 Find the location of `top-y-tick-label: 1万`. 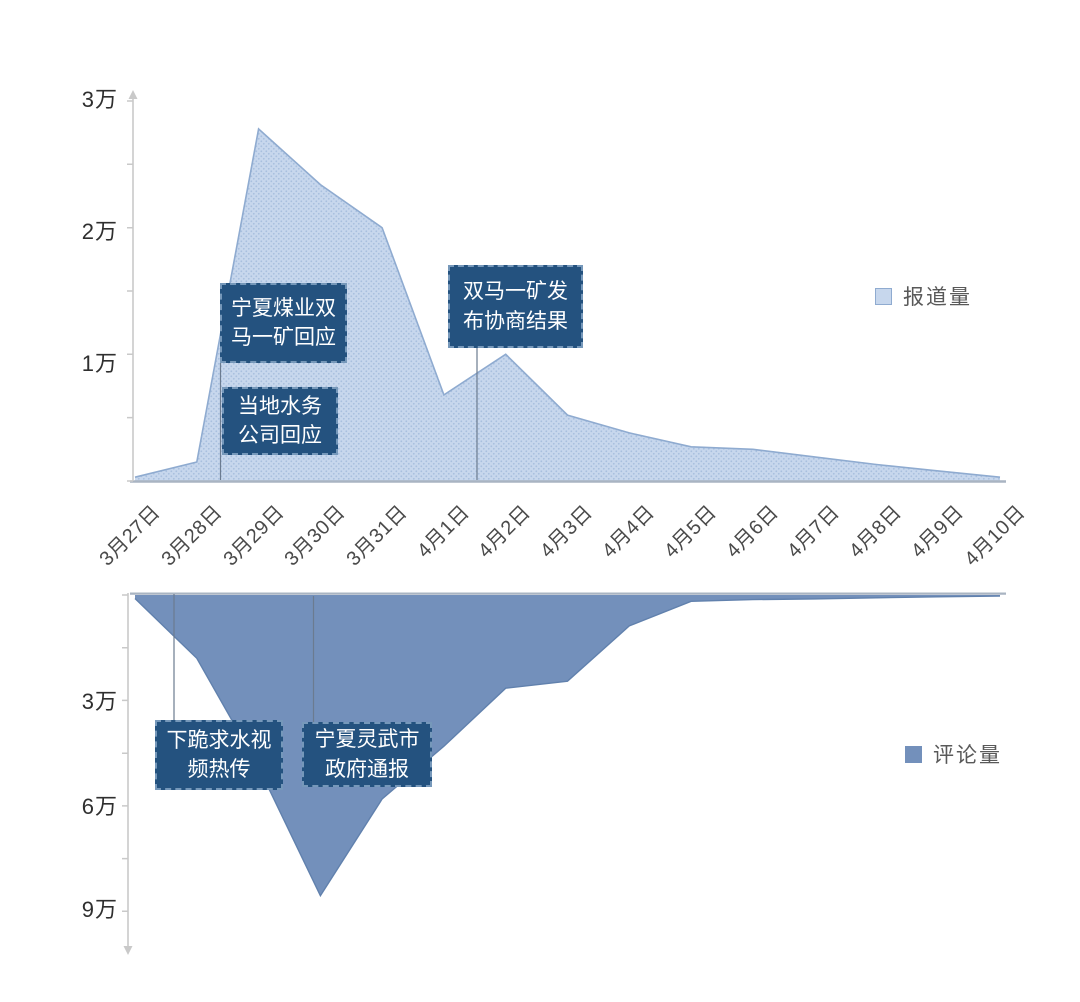

top-y-tick-label: 1万 is located at coordinates (99, 363).